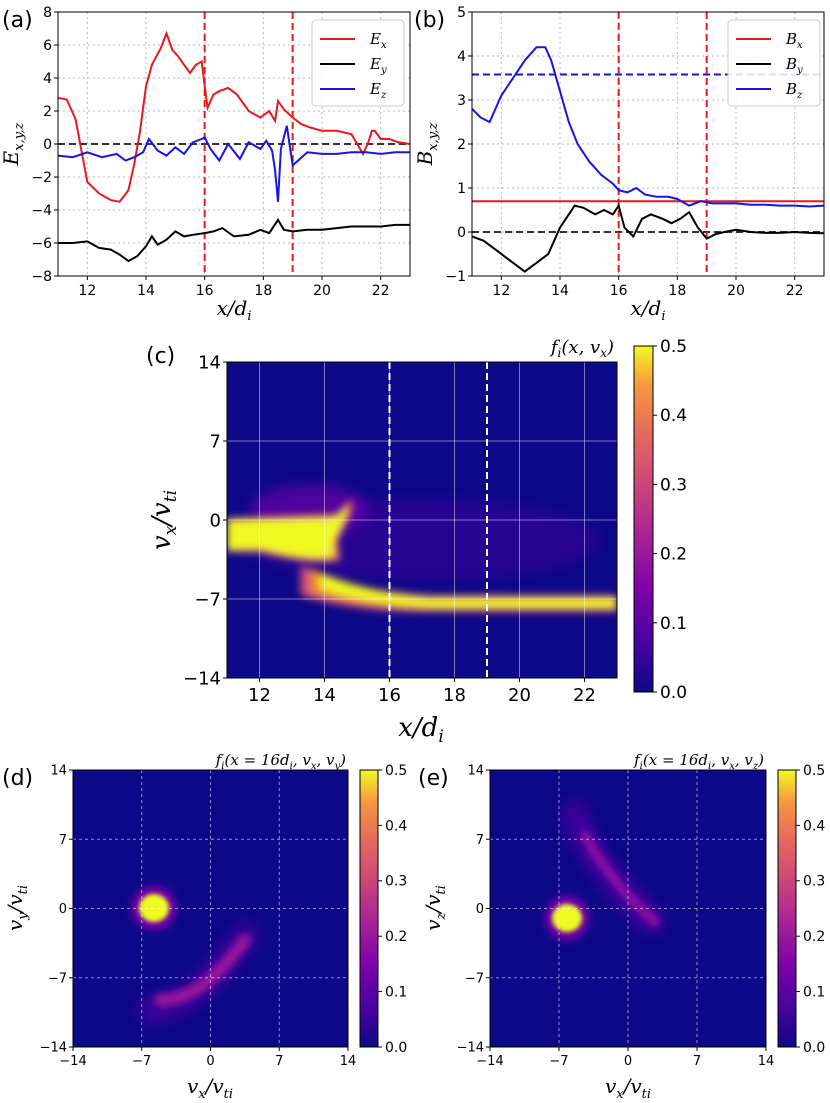  Describe the element at coordinates (47, 79) in the screenshot. I see `ytick-label: 4` at that location.